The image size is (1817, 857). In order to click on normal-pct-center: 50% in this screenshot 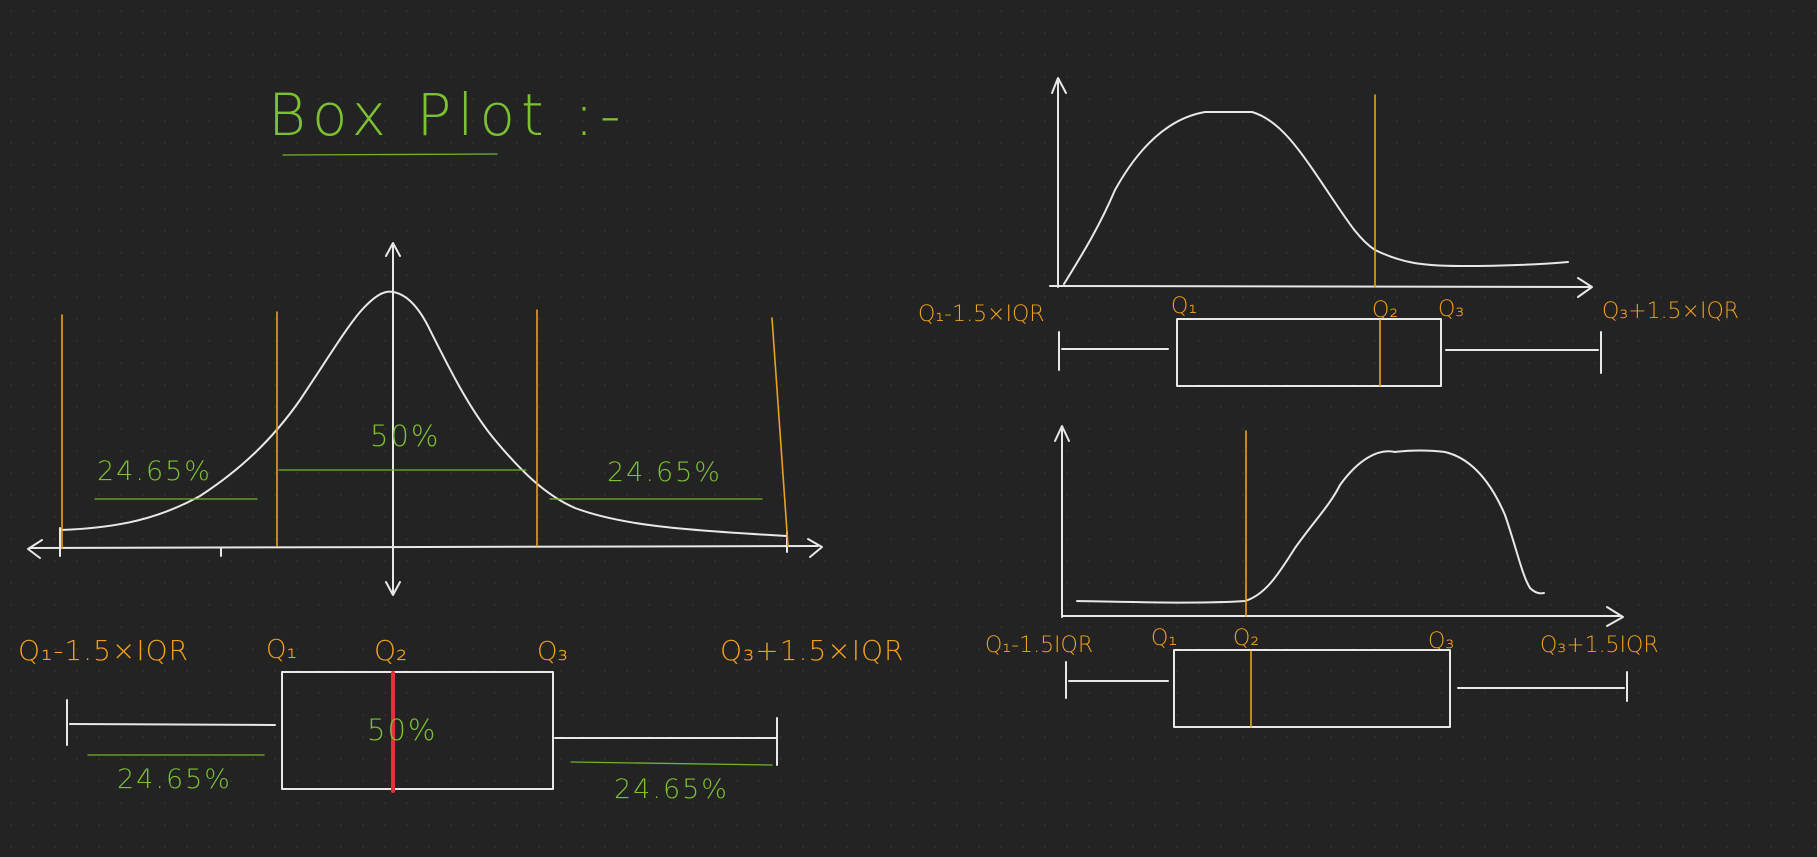, I will do `click(405, 436)`.